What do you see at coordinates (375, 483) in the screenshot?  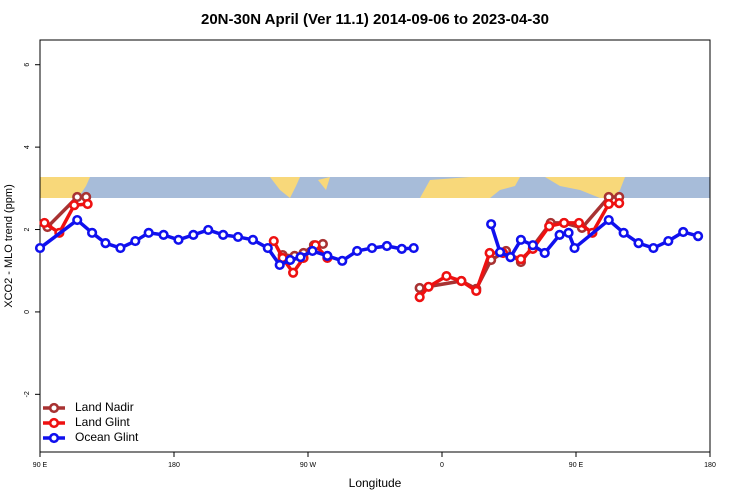 I see `x-axis-label: Longitude` at bounding box center [375, 483].